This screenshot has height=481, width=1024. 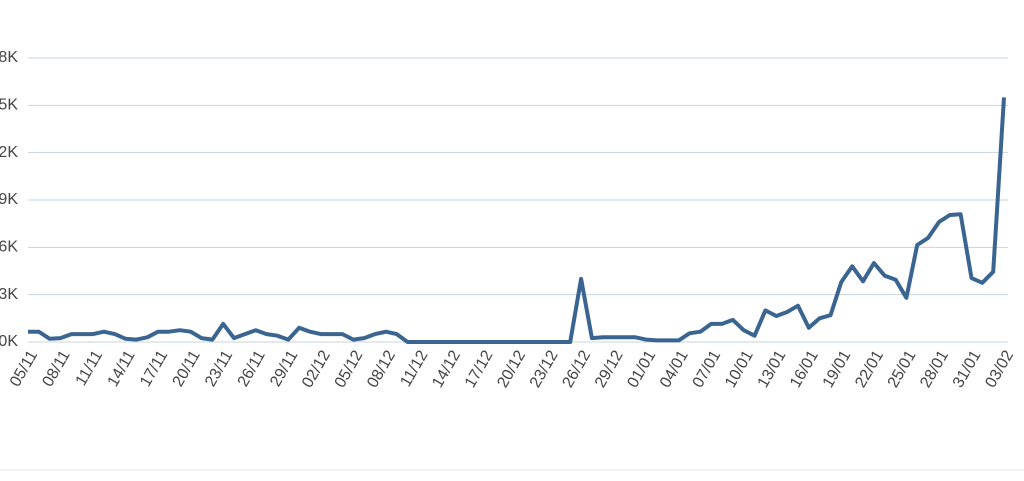 What do you see at coordinates (446, 369) in the screenshot?
I see `x-tick-label: 14/12` at bounding box center [446, 369].